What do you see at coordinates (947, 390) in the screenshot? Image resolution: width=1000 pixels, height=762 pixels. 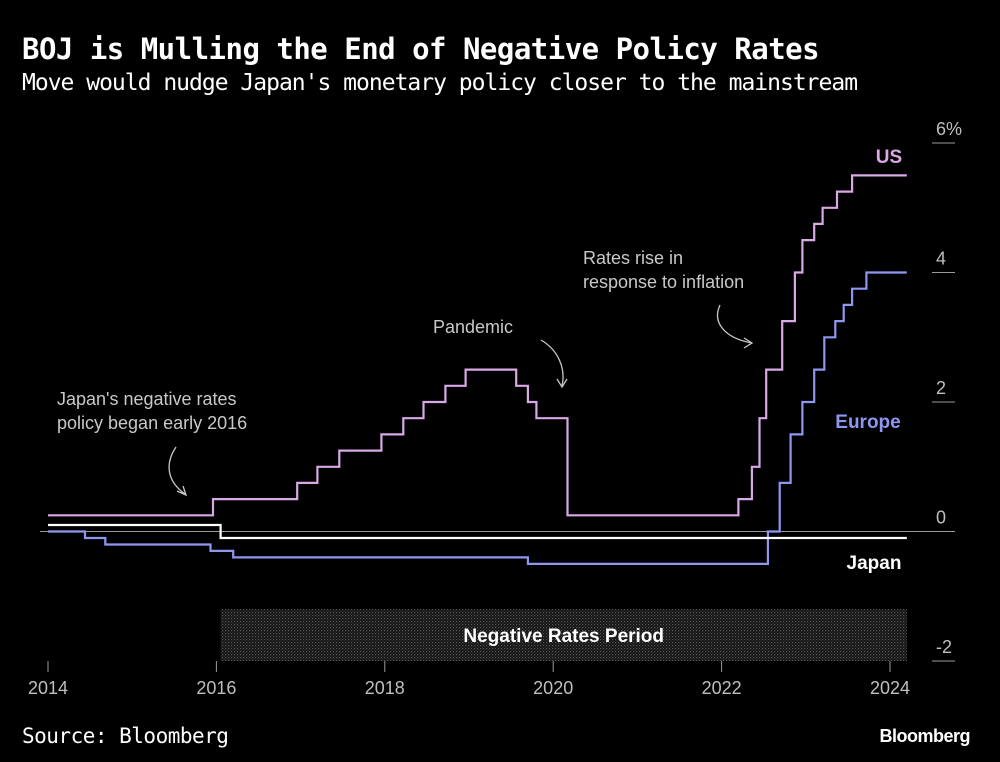 I see `y-axis: 6% 4 2 0 -2` at bounding box center [947, 390].